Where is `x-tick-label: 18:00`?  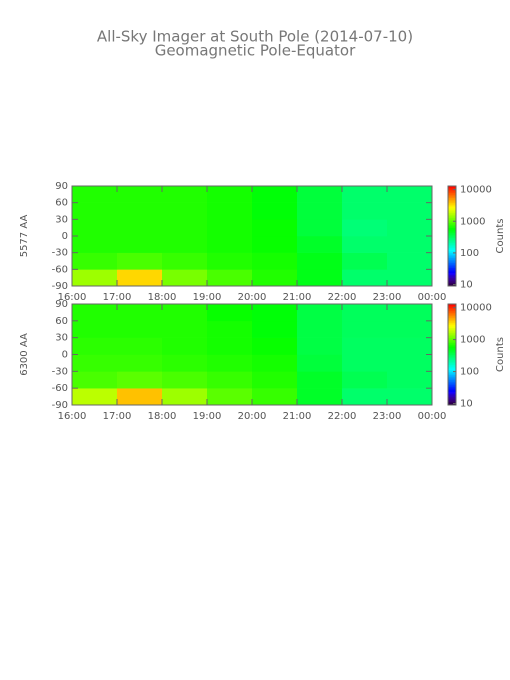 x-tick-label: 18:00 is located at coordinates (162, 416).